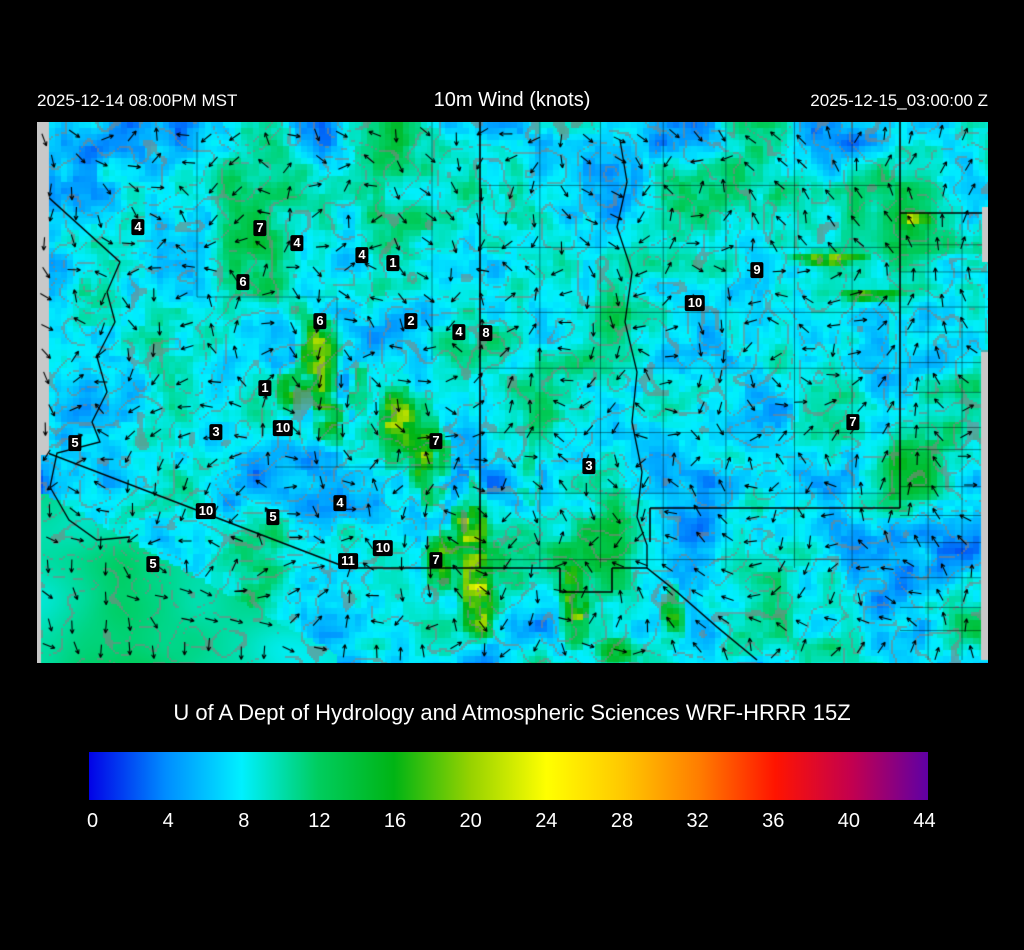 The image size is (1024, 950). I want to click on colorbar-tick: 24, so click(546, 821).